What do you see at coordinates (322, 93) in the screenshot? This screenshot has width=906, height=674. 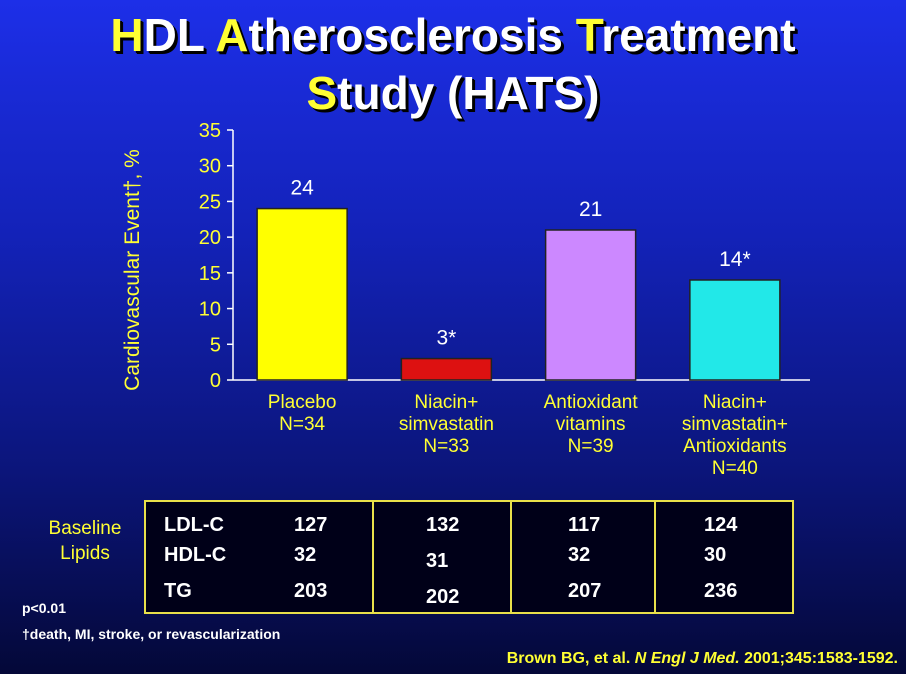 I see `title-initial-s: S` at bounding box center [322, 93].